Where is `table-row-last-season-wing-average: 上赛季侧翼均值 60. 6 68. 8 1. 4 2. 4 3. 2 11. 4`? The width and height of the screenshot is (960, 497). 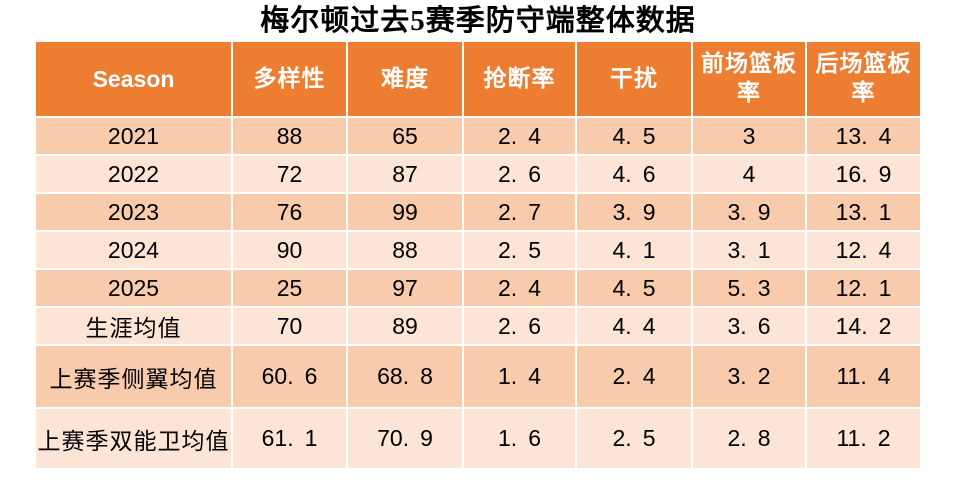
table-row-last-season-wing-average: 上赛季侧翼均值 60. 6 68. 8 1. 4 2. 4 3. 2 11. 4 is located at coordinates (478, 376).